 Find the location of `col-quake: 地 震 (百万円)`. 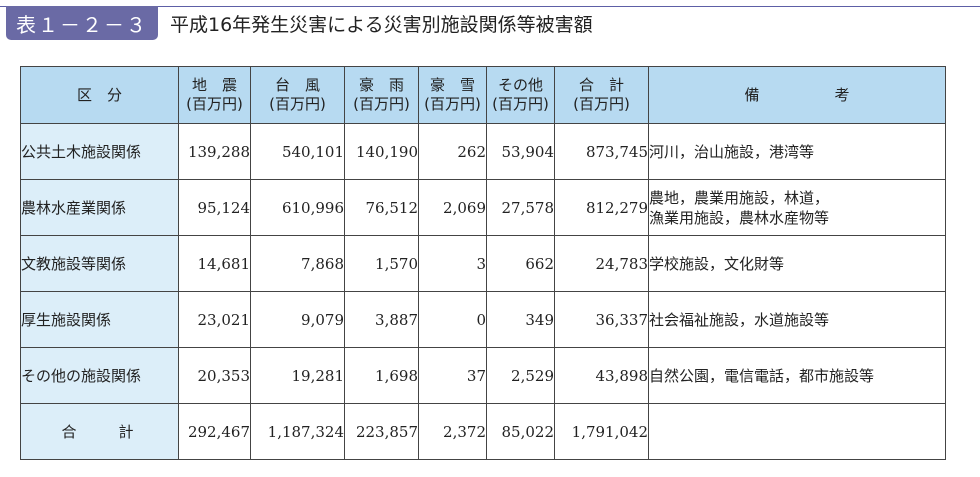

col-quake: 地 震 (百万円) is located at coordinates (214, 95).